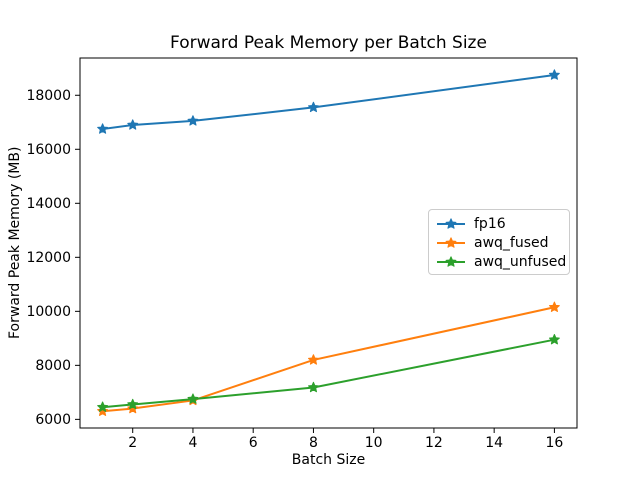 This screenshot has height=480, width=640. What do you see at coordinates (328, 102) in the screenshot?
I see `series-line-fp16` at bounding box center [328, 102].